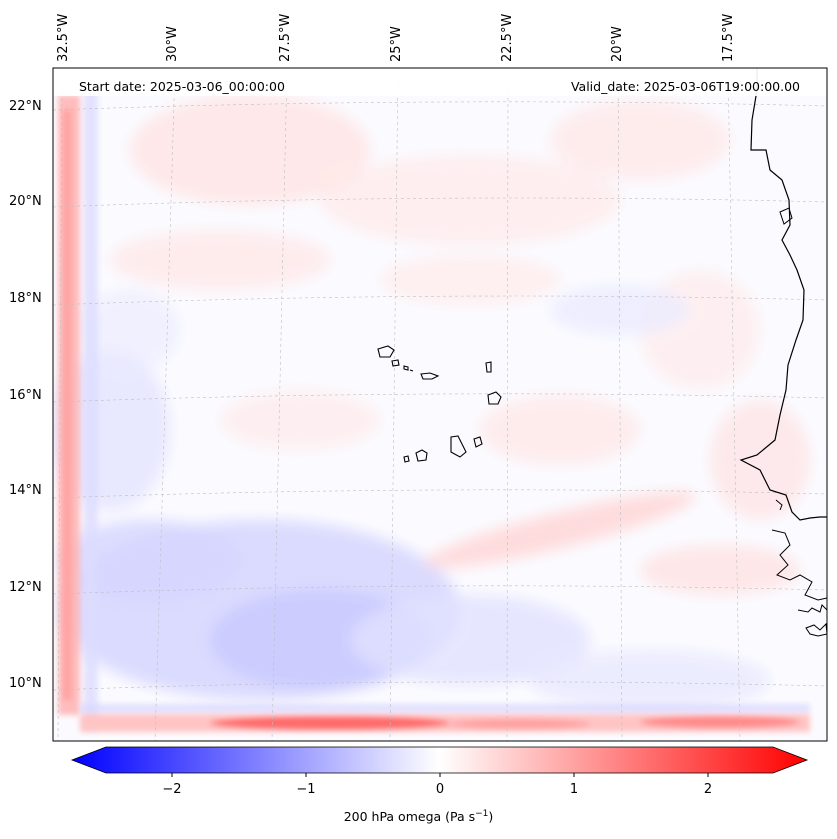 This screenshot has width=837, height=839. What do you see at coordinates (440, 789) in the screenshot?
I see `colorbar-tick: 0` at bounding box center [440, 789].